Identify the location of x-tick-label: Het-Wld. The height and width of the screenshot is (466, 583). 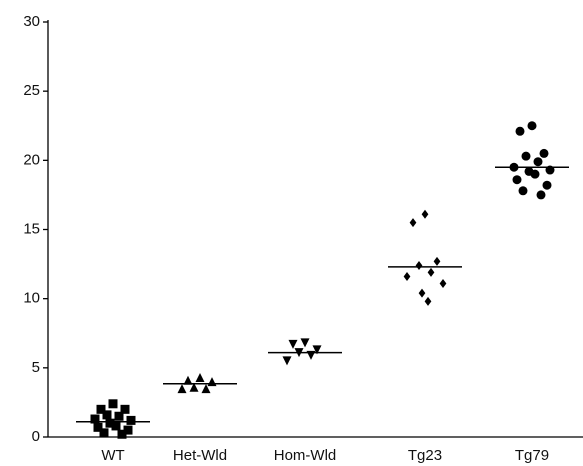
(200, 455).